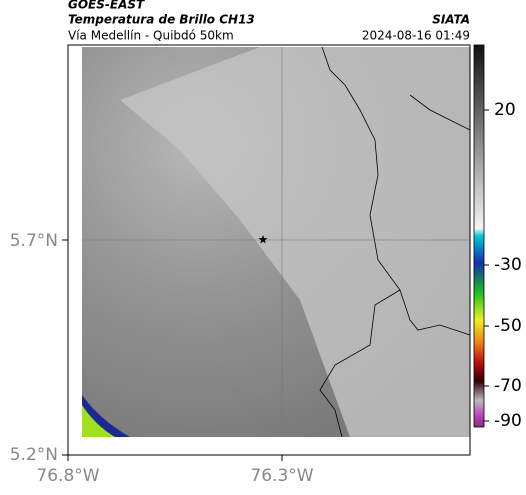 Image resolution: width=526 pixels, height=495 pixels. Describe the element at coordinates (360, 363) in the screenshot. I see `coastline` at that location.